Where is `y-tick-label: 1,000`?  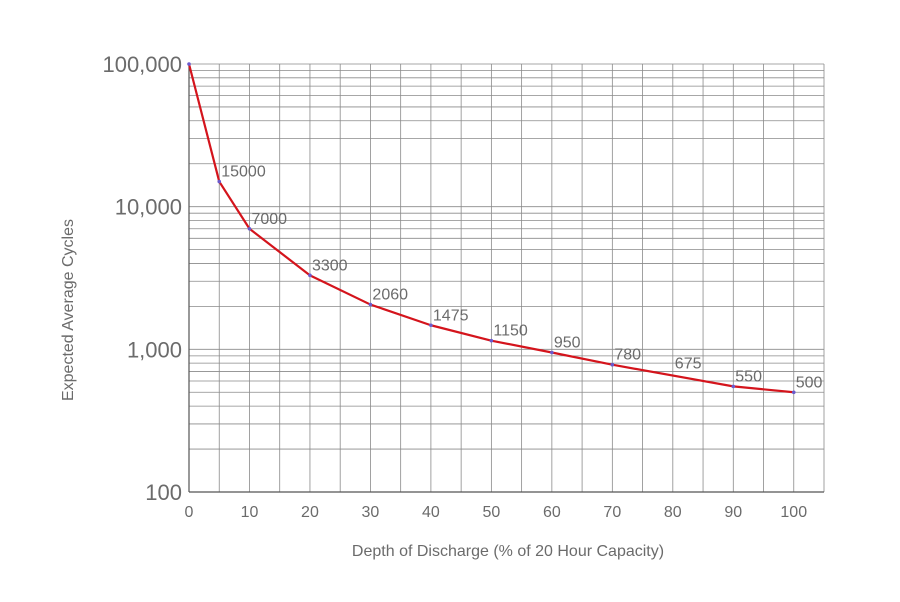
y-tick-label: 1,000 is located at coordinates (154, 349).